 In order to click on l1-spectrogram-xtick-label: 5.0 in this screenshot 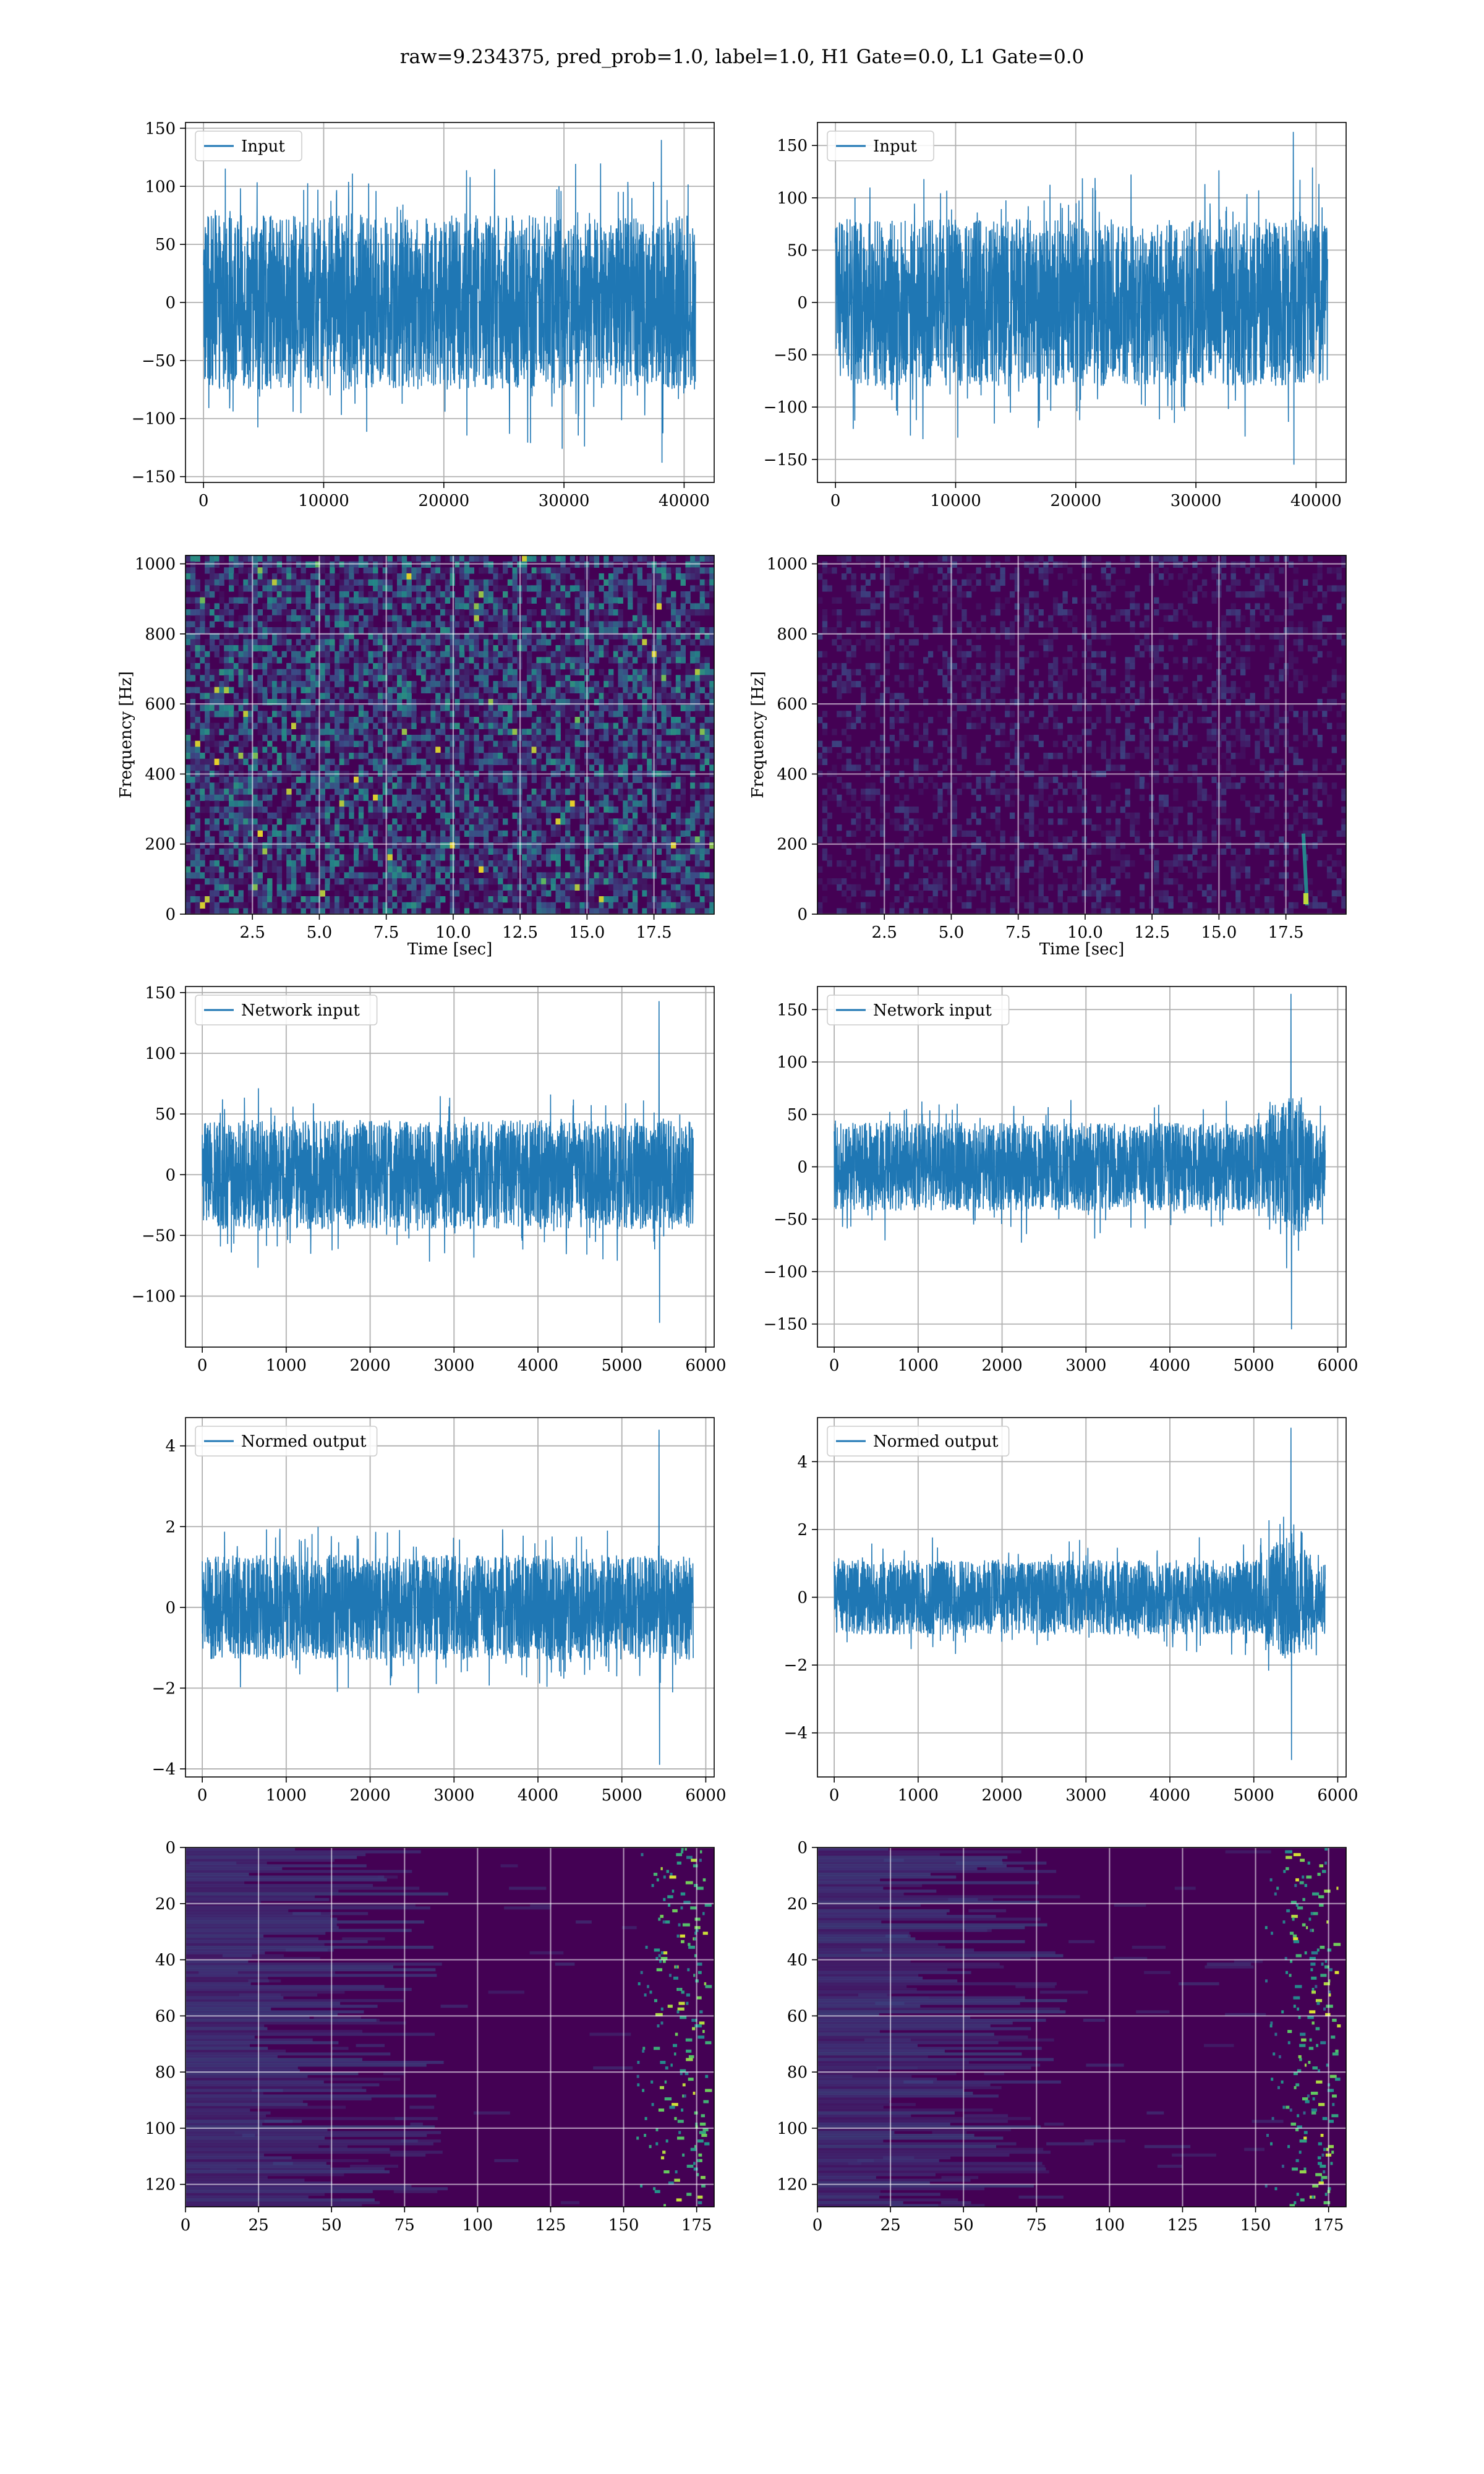, I will do `click(951, 932)`.